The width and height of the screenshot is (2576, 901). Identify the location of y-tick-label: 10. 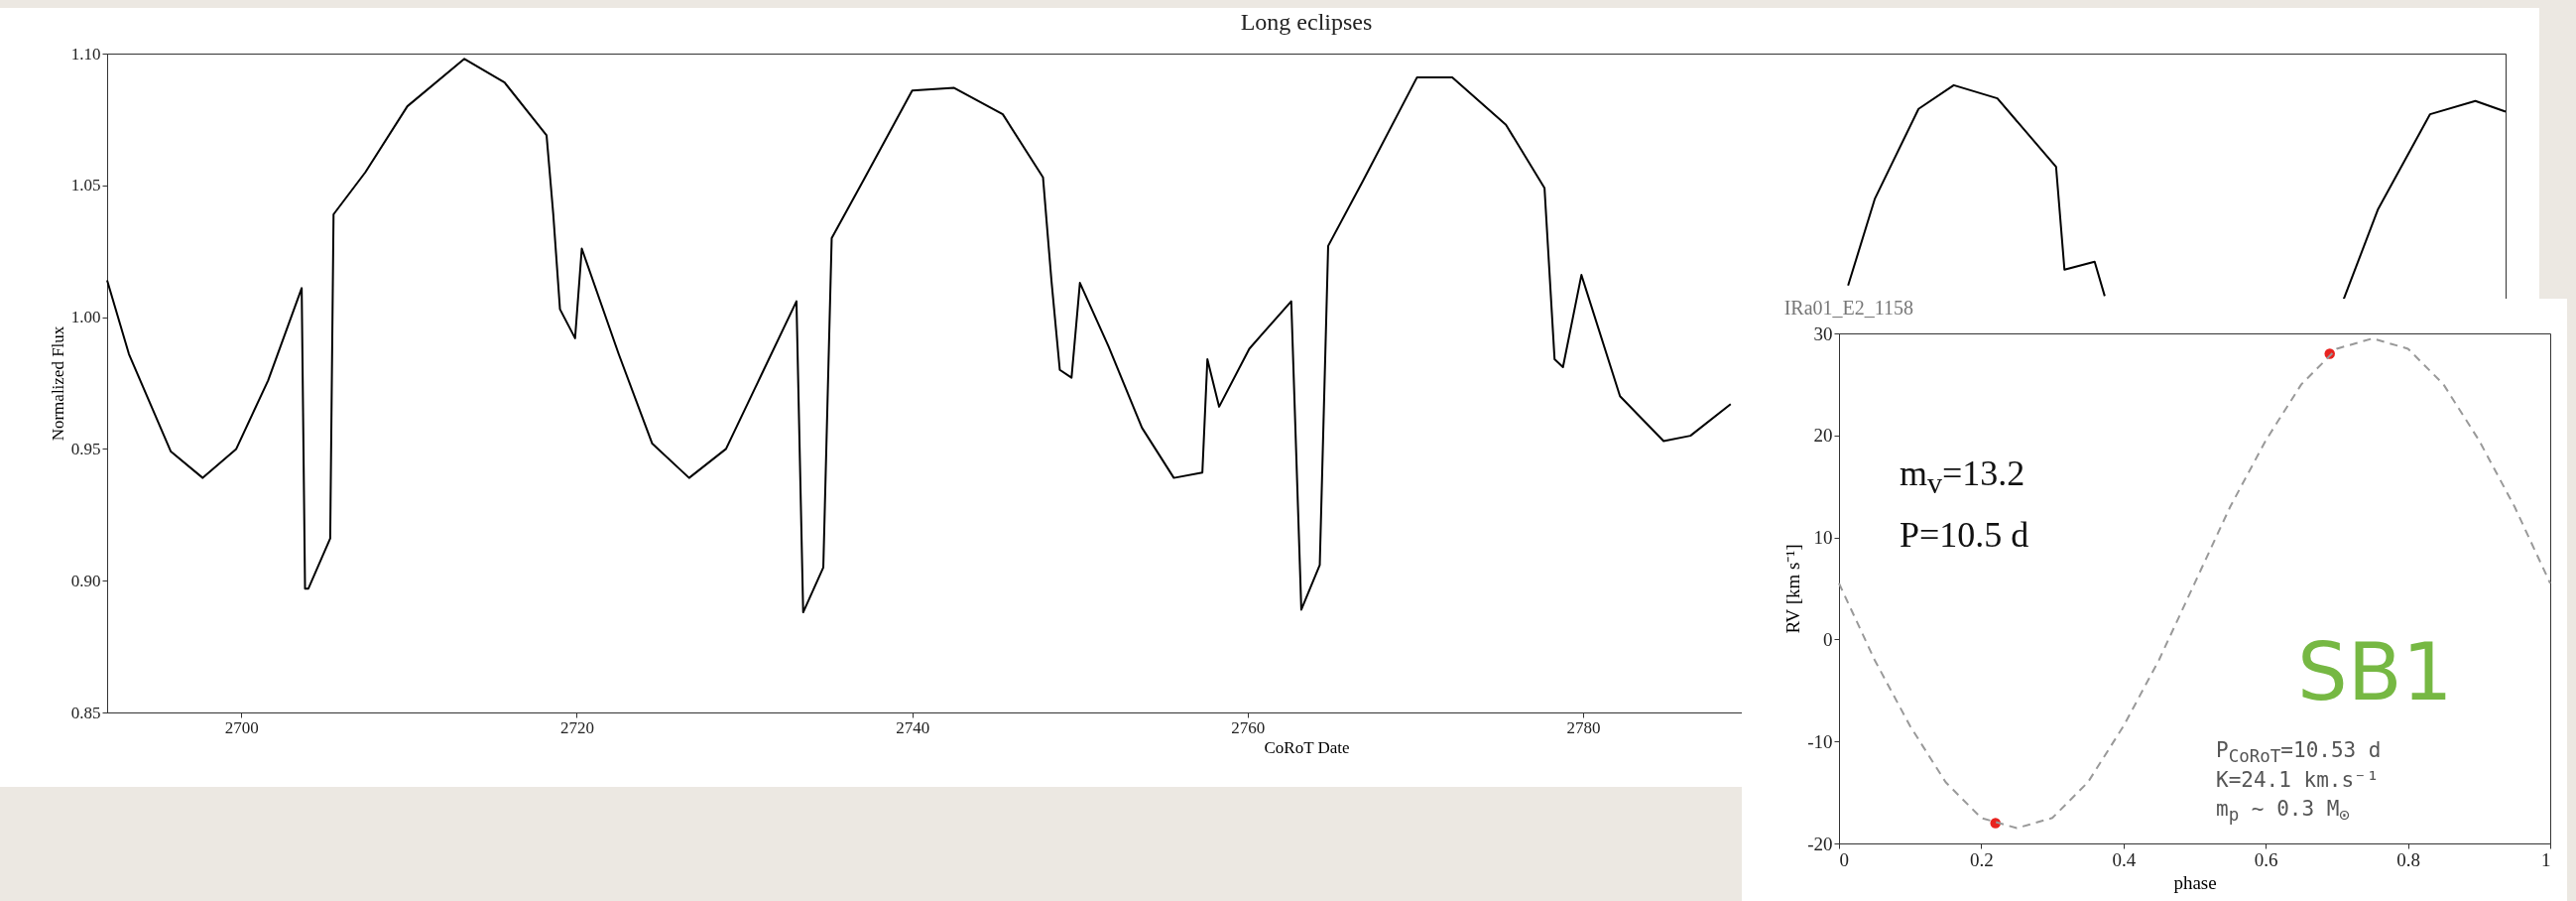
(1823, 538).